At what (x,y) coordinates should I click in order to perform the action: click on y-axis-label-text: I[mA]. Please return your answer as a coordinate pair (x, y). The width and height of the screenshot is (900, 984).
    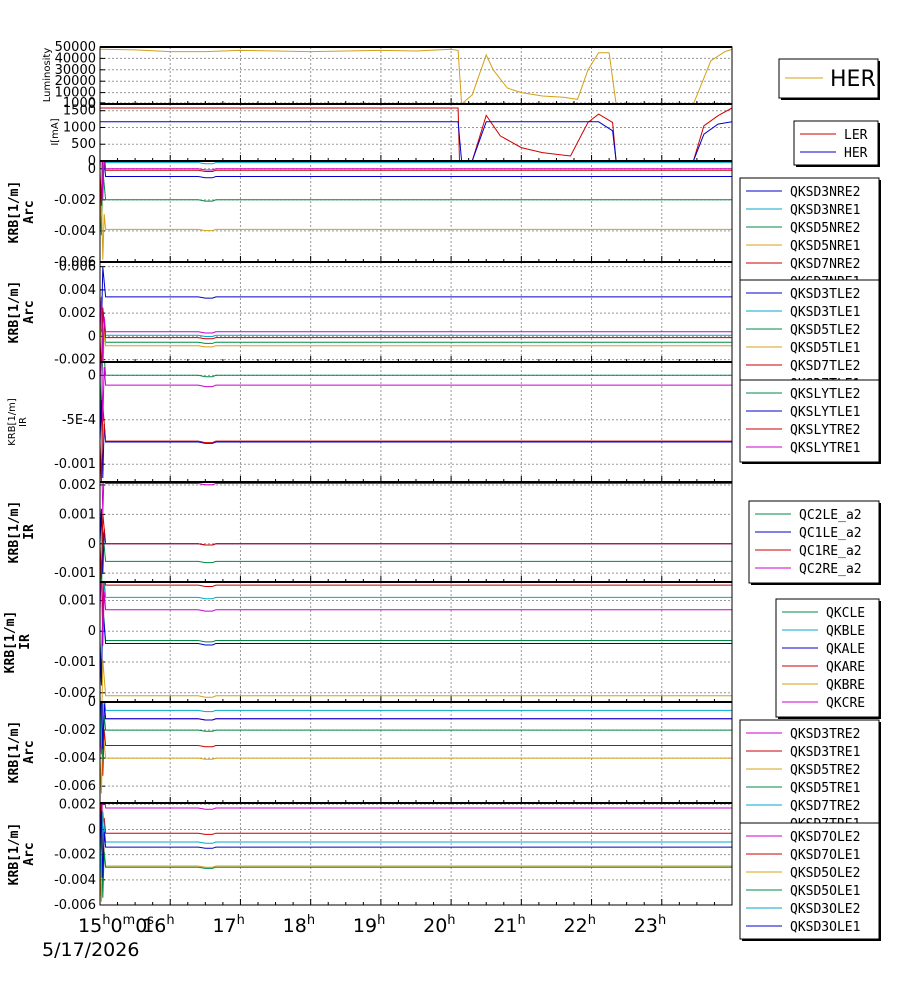
    Looking at the image, I should click on (55, 131).